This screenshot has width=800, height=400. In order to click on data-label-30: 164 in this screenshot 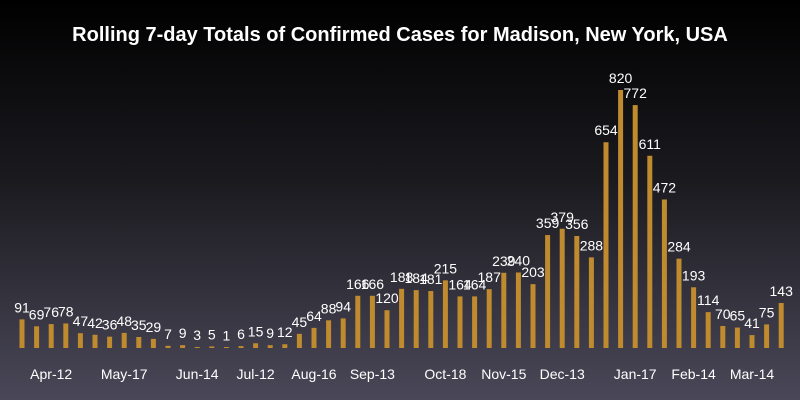, I will do `click(460, 284)`.